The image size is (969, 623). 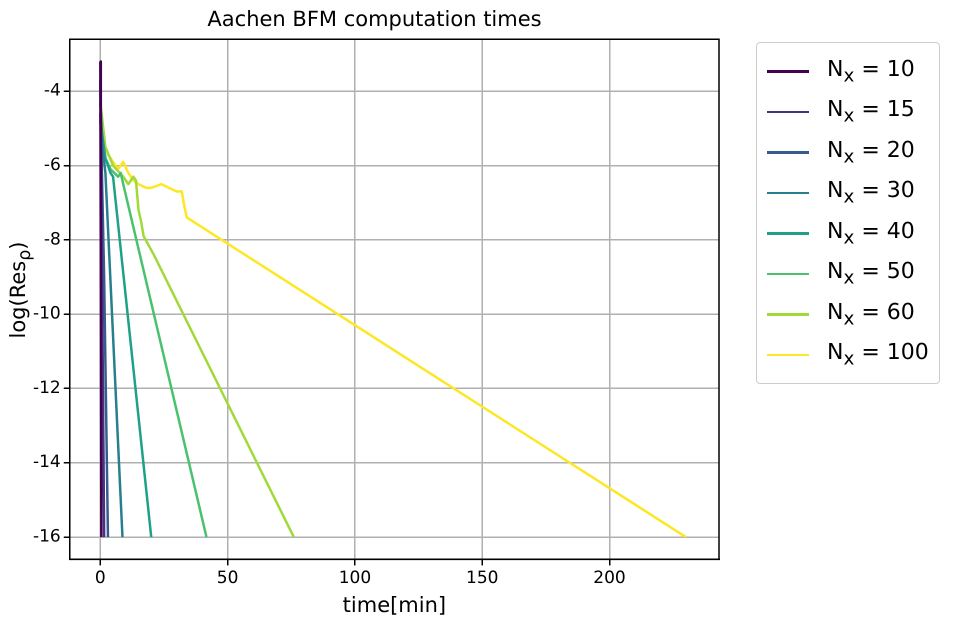 I want to click on legend-label: N$_{x}$ = 15, so click(x=871, y=111).